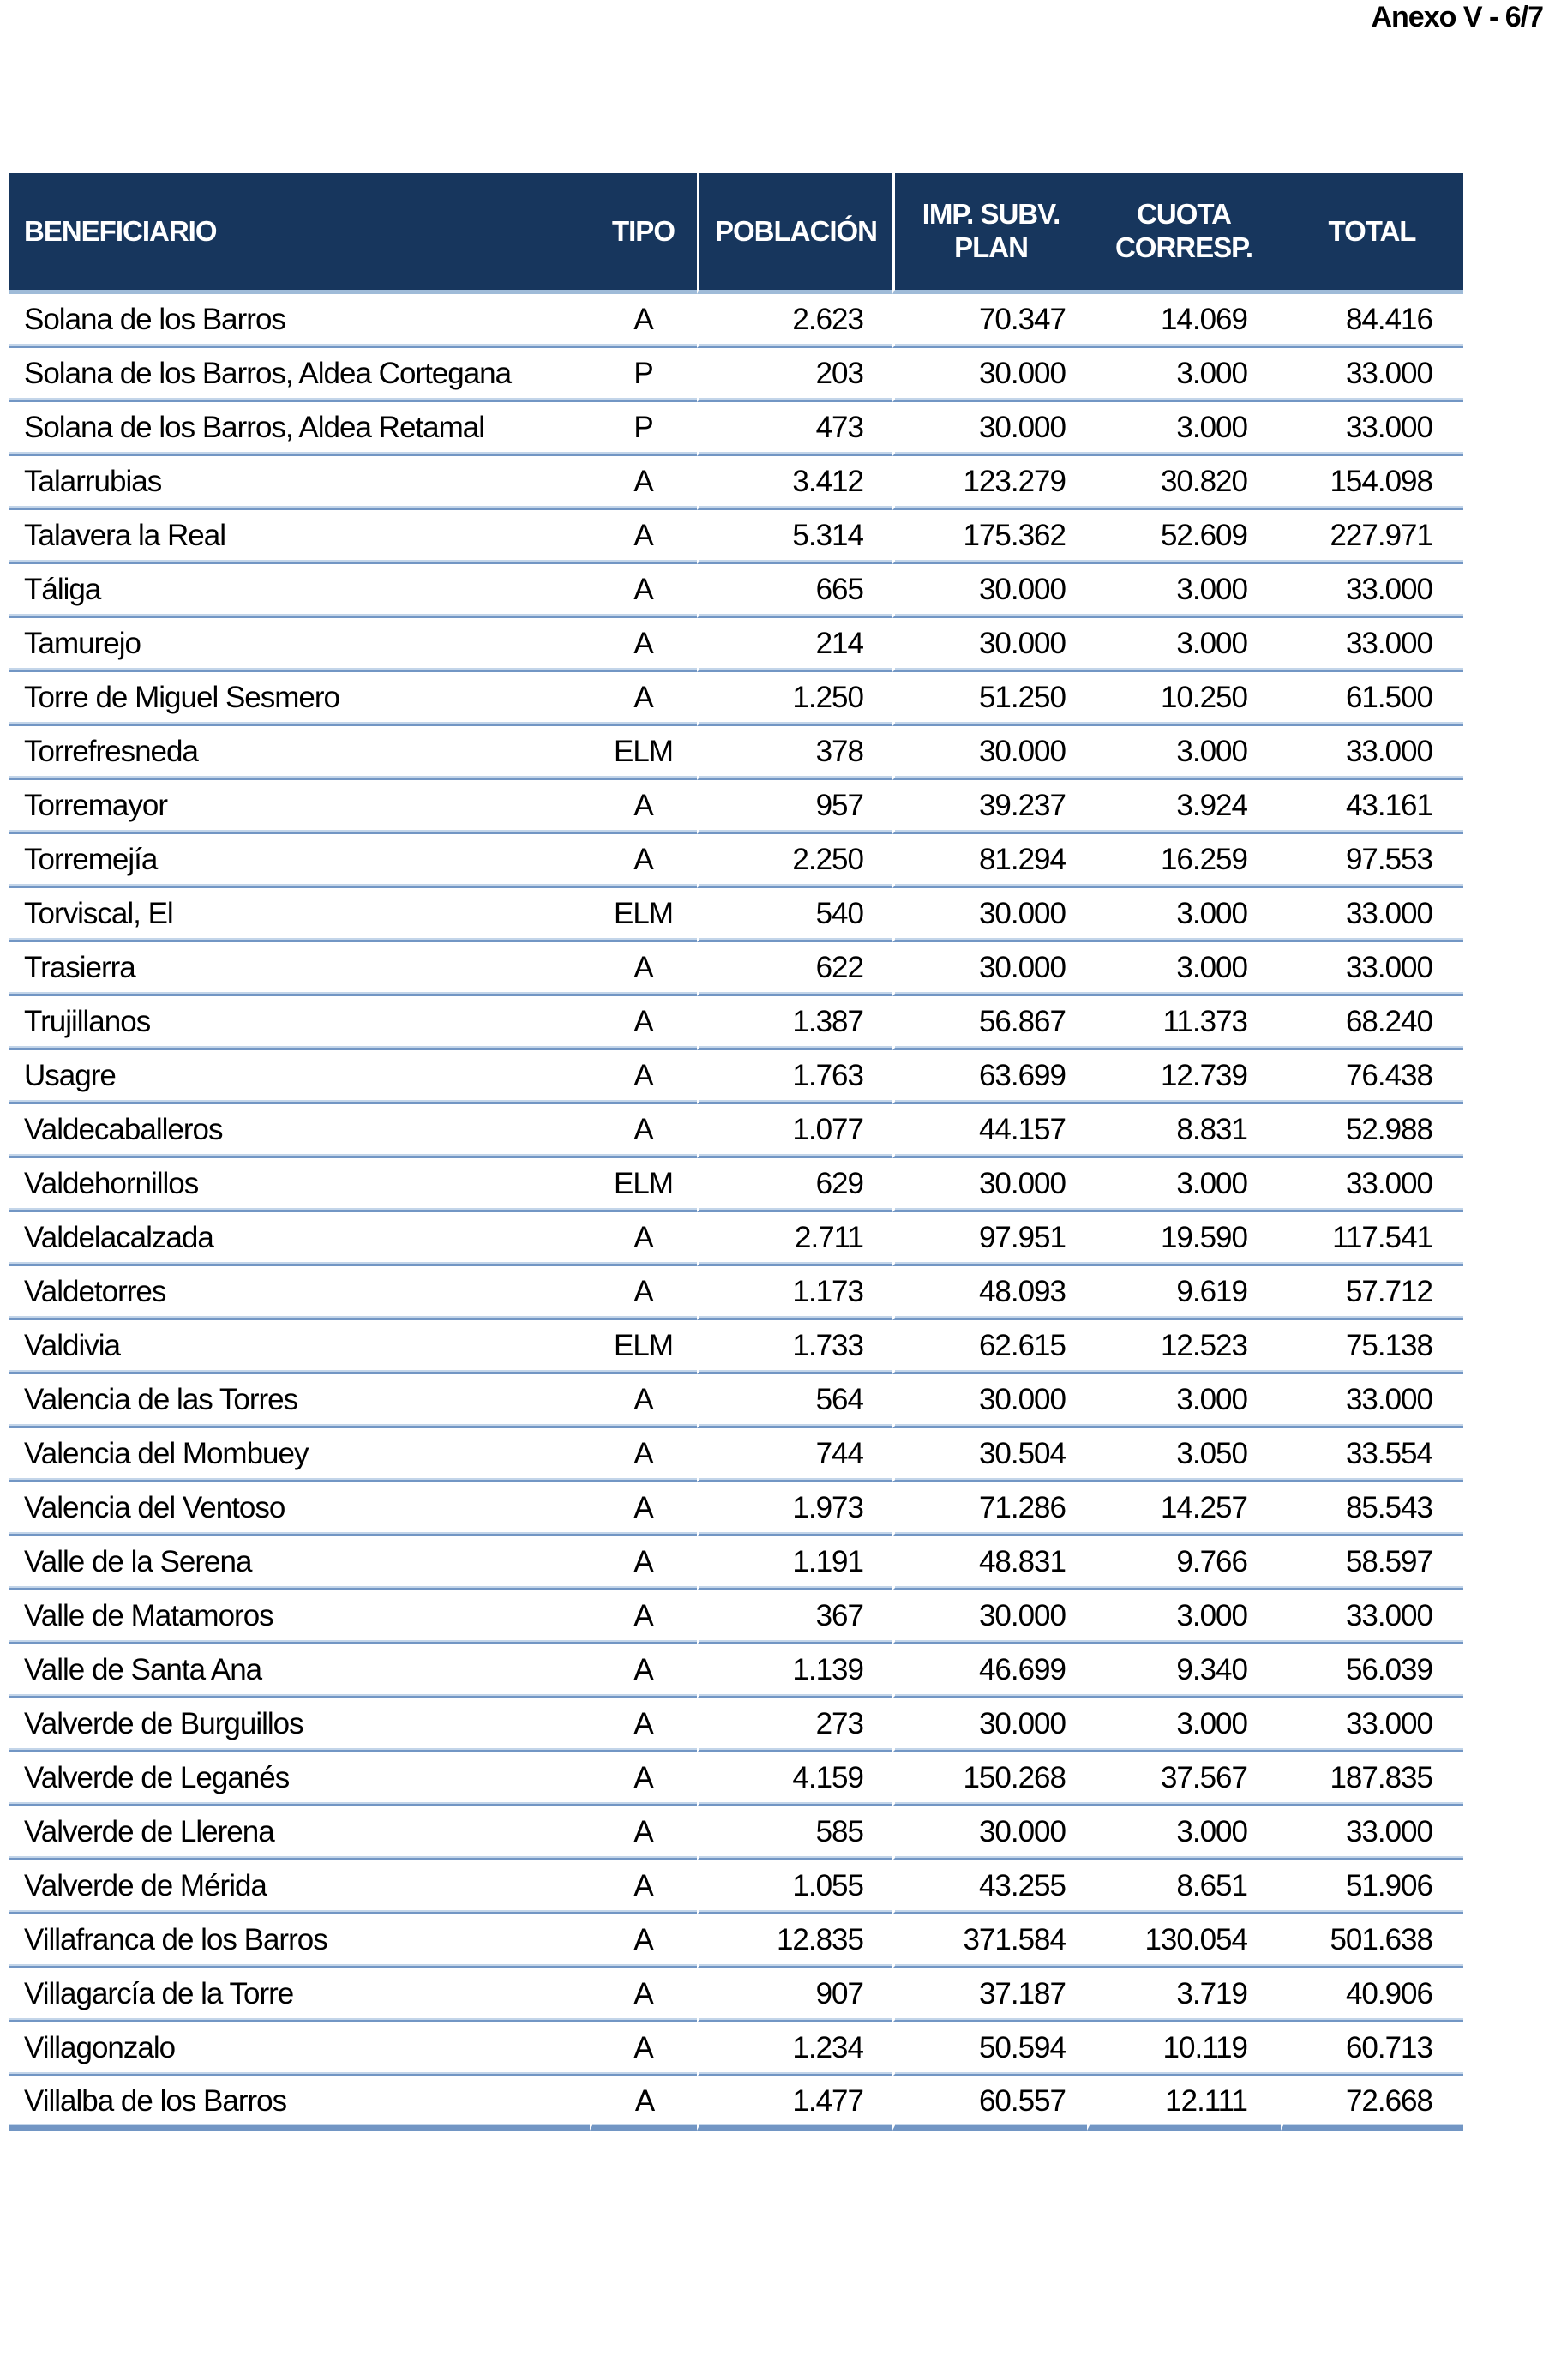 Image resolution: width=1561 pixels, height=2380 pixels. I want to click on col-header-beneficiario: BENEFICIARIO, so click(299, 234).